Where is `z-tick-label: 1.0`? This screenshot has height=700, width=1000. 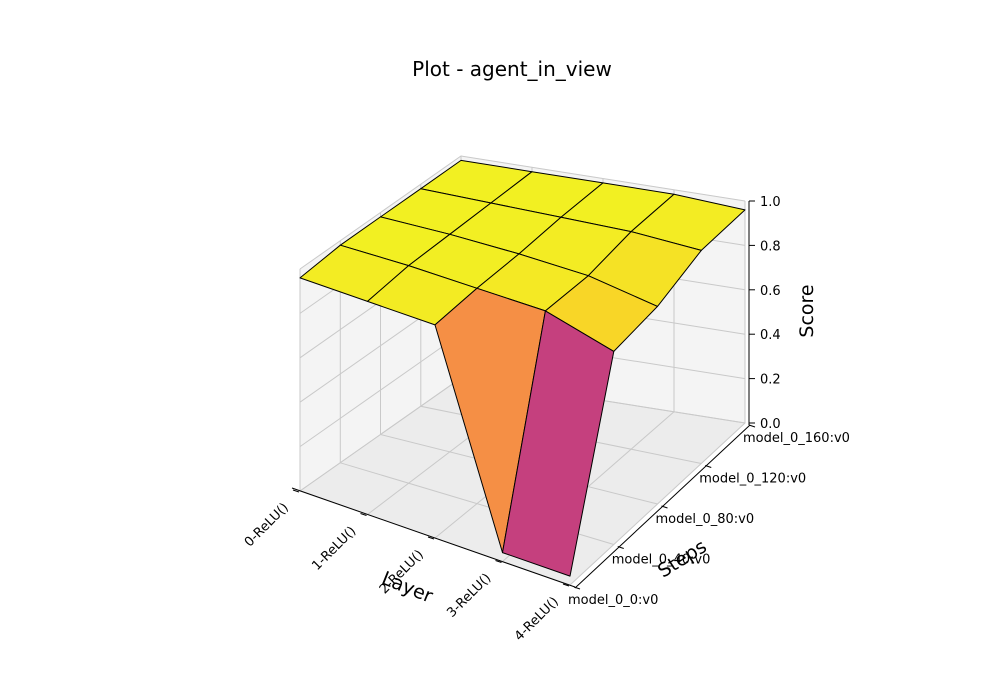 z-tick-label: 1.0 is located at coordinates (770, 202).